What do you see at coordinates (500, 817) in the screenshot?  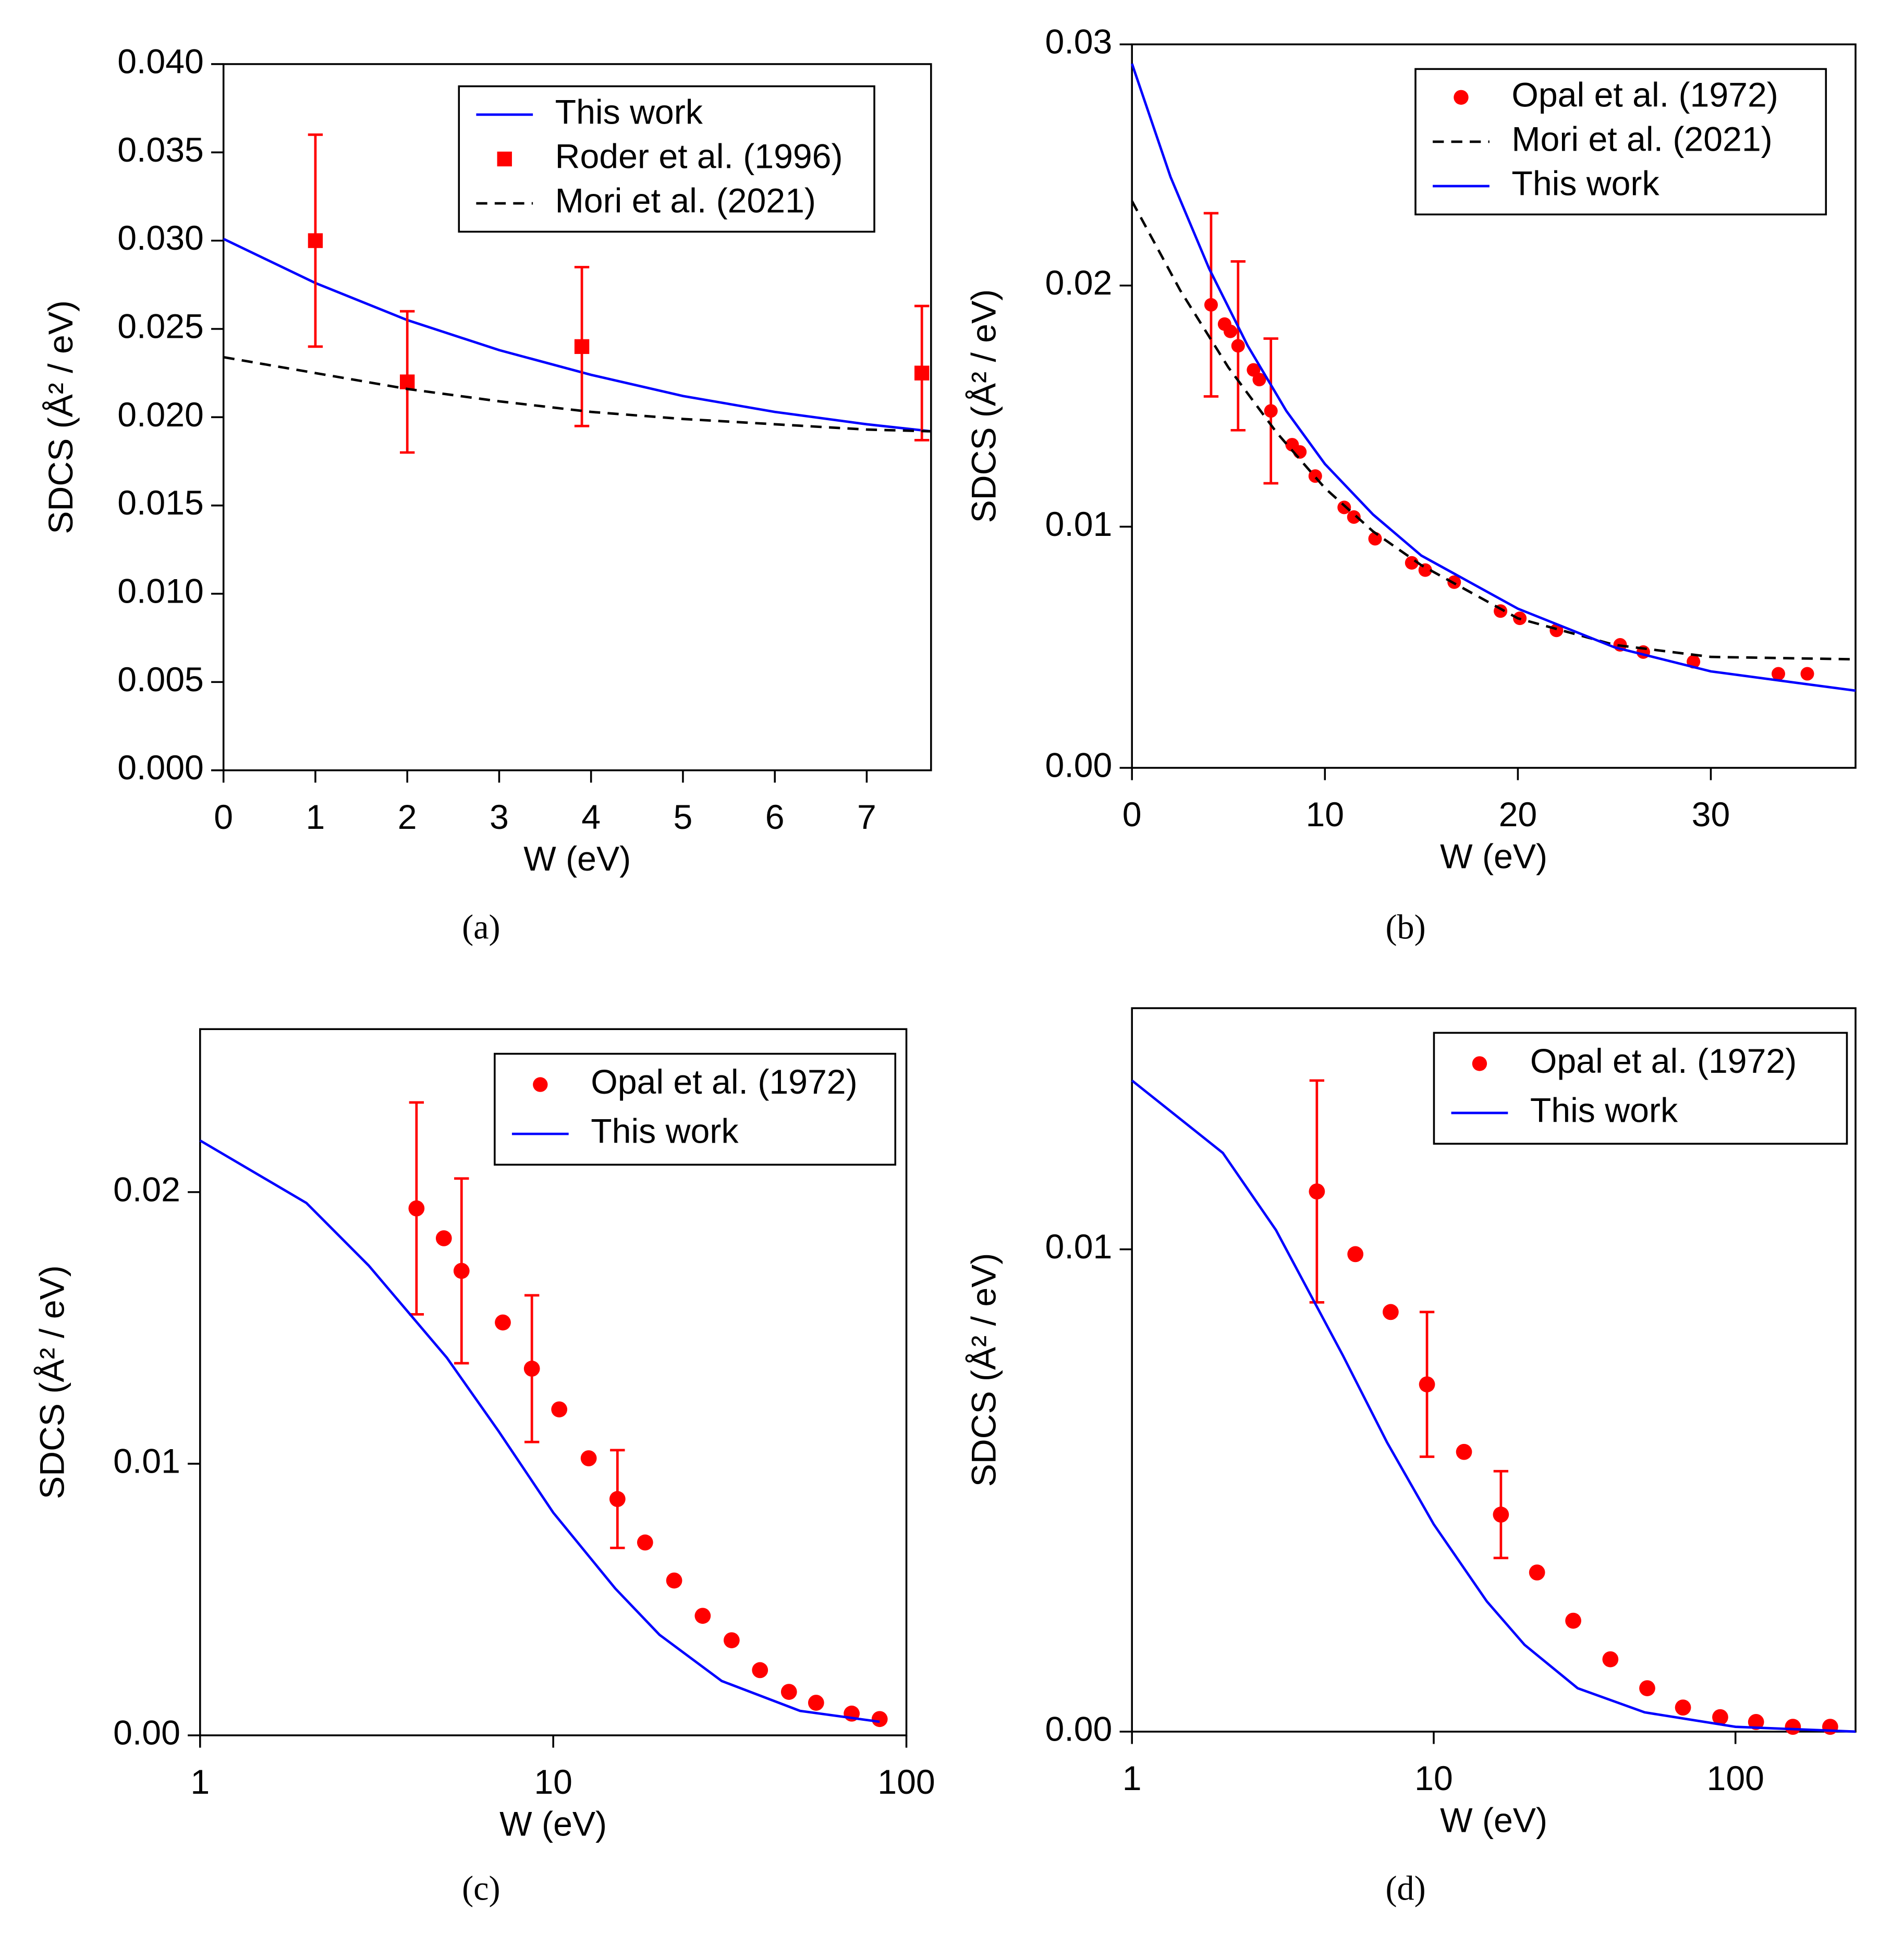 I see `x-tick-label: 3` at bounding box center [500, 817].